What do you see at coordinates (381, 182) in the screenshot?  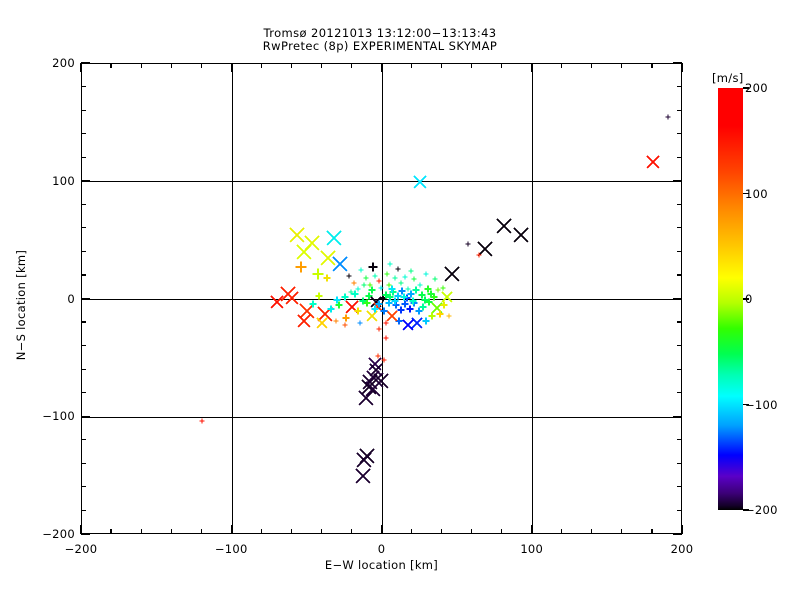 I see `gridline-horizontal` at bounding box center [381, 182].